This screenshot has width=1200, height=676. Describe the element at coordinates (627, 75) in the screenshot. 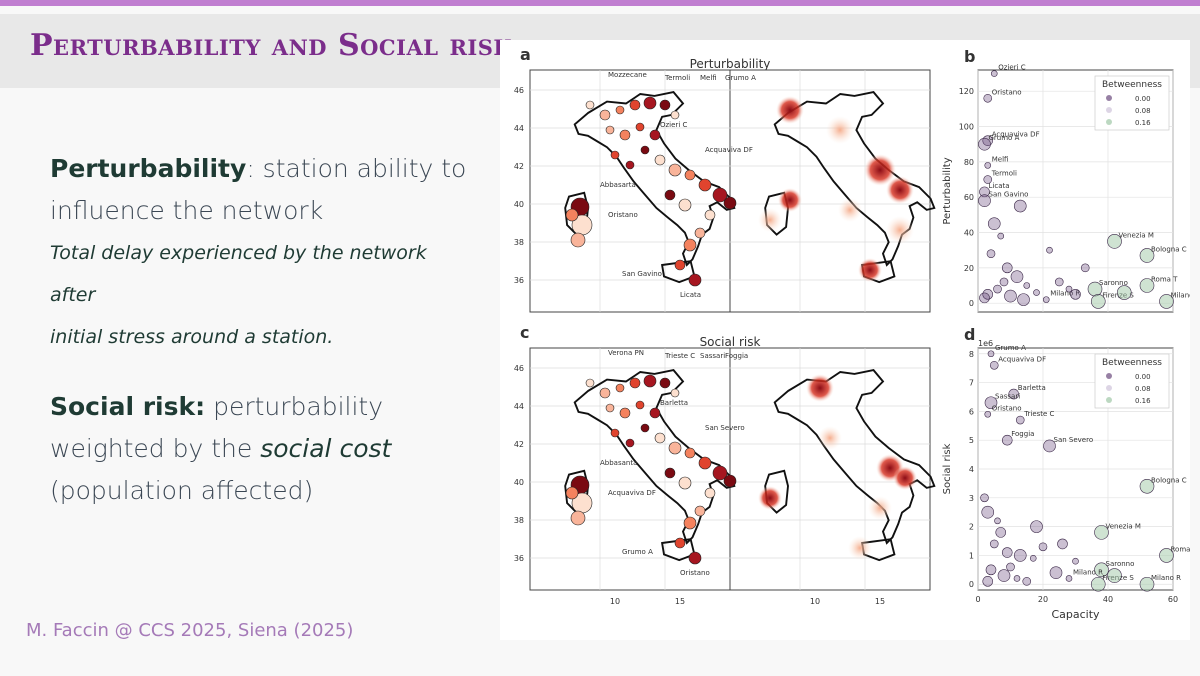

I see `panel-a-station-label: Mozzecane` at that location.